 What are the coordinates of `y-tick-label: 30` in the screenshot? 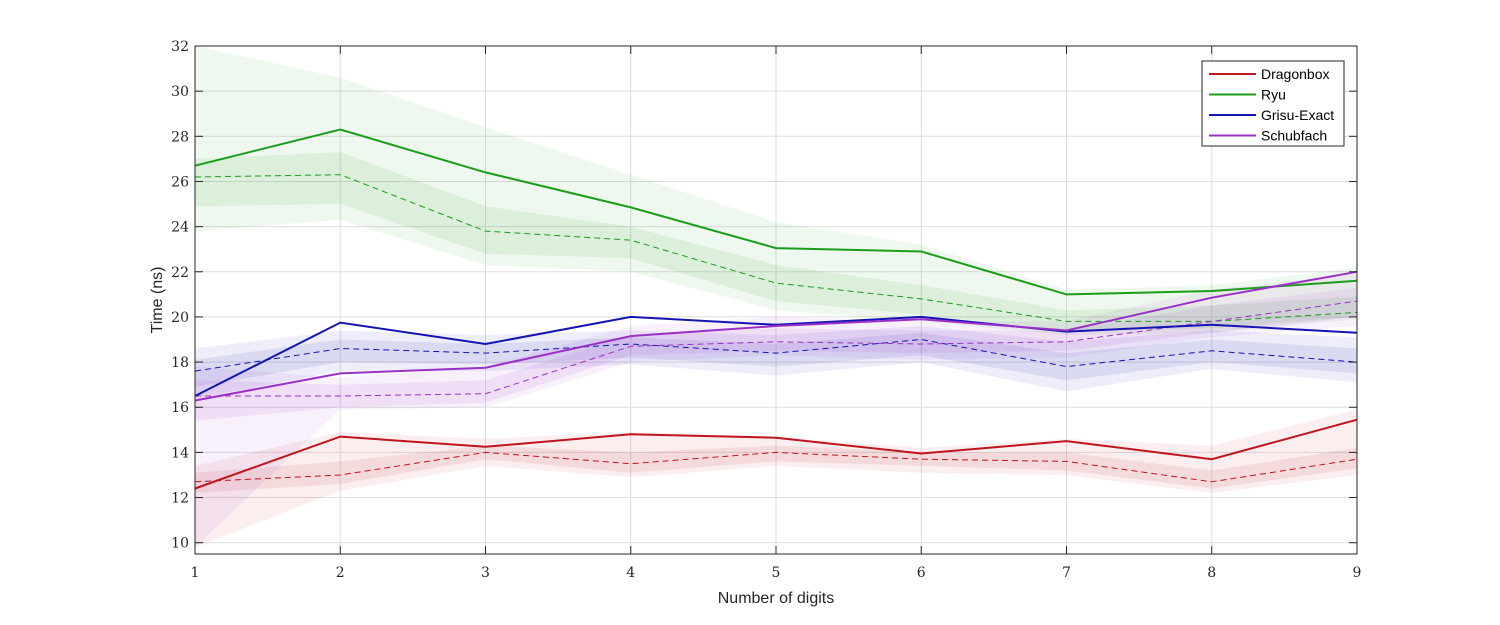 It's located at (180, 92).